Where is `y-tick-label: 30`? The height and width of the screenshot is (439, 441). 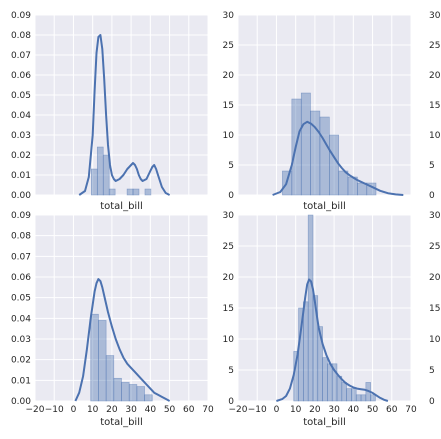 y-tick-label: 30 is located at coordinates (229, 216).